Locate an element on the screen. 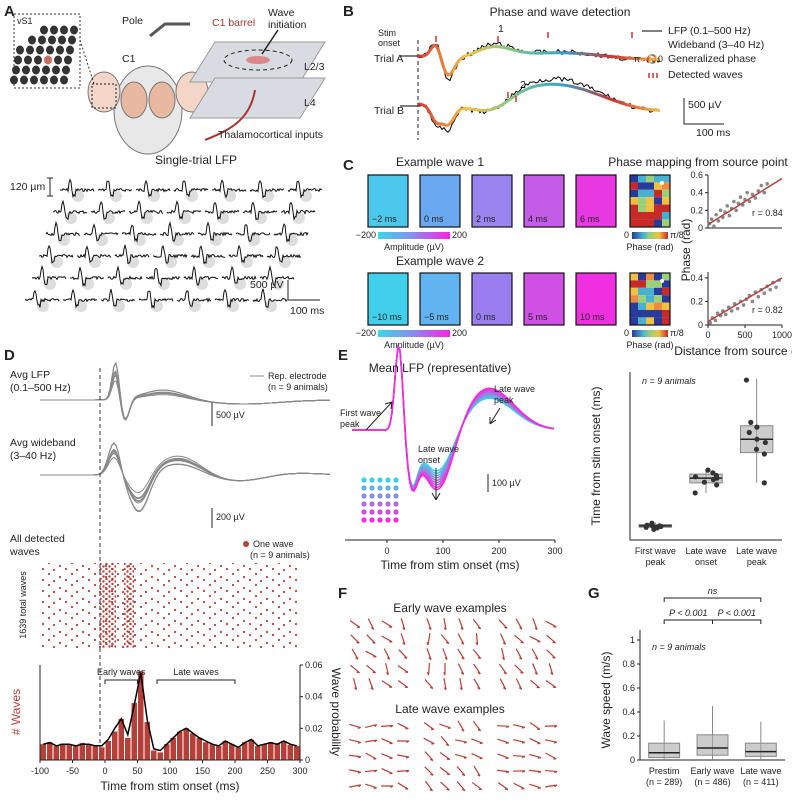  annotation: n = 9 animals is located at coordinates (679, 647).